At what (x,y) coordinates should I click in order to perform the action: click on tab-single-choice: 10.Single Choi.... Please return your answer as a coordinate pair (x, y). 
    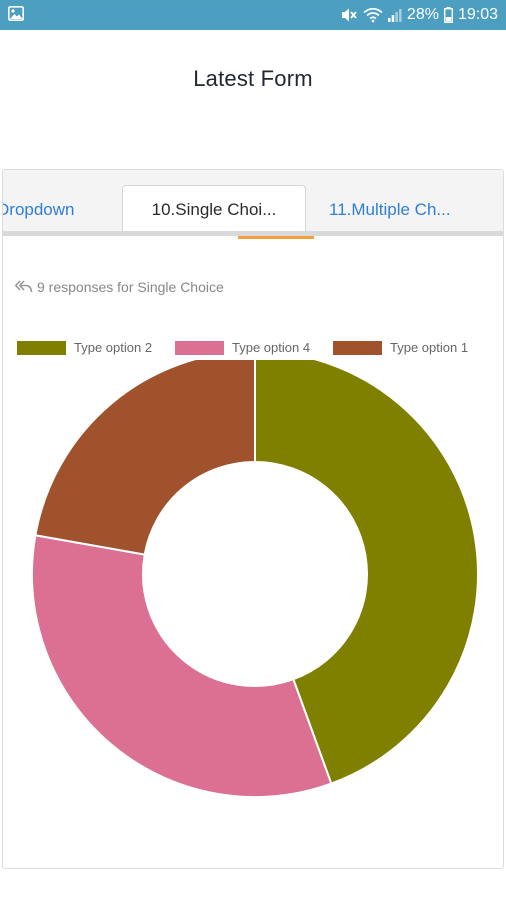
    Looking at the image, I should click on (214, 208).